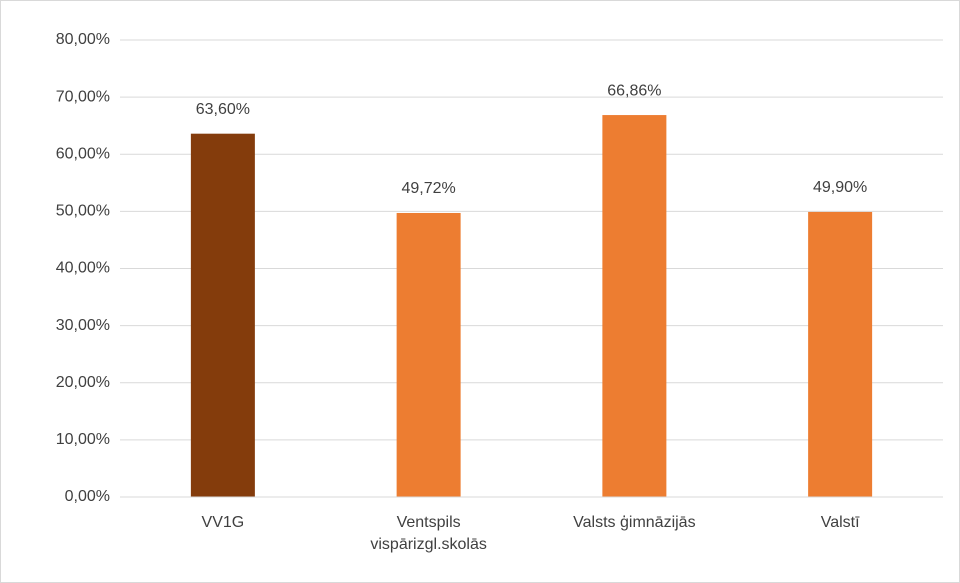  Describe the element at coordinates (83, 439) in the screenshot. I see `y-tick-label: 10,00%` at that location.